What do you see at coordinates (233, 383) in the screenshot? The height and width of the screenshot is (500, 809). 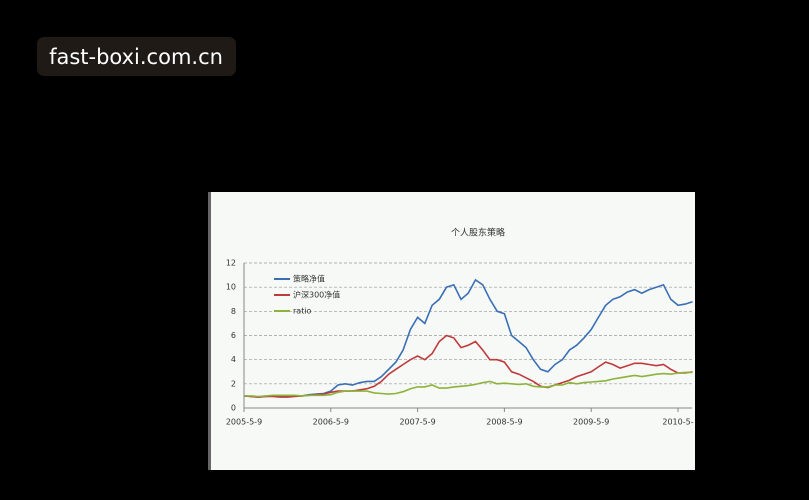 I see `y-tick-label: 2` at bounding box center [233, 383].